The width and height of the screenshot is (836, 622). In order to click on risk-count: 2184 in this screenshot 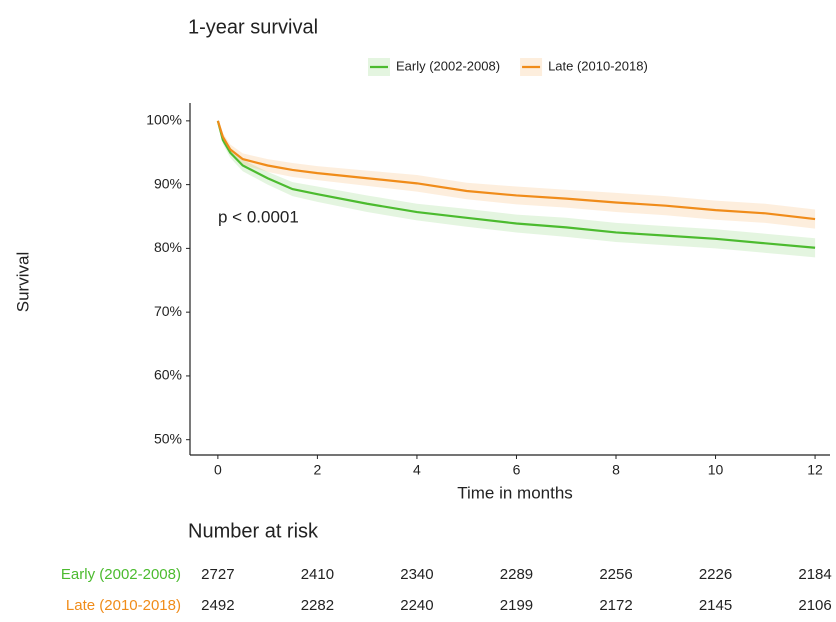, I will do `click(814, 574)`.